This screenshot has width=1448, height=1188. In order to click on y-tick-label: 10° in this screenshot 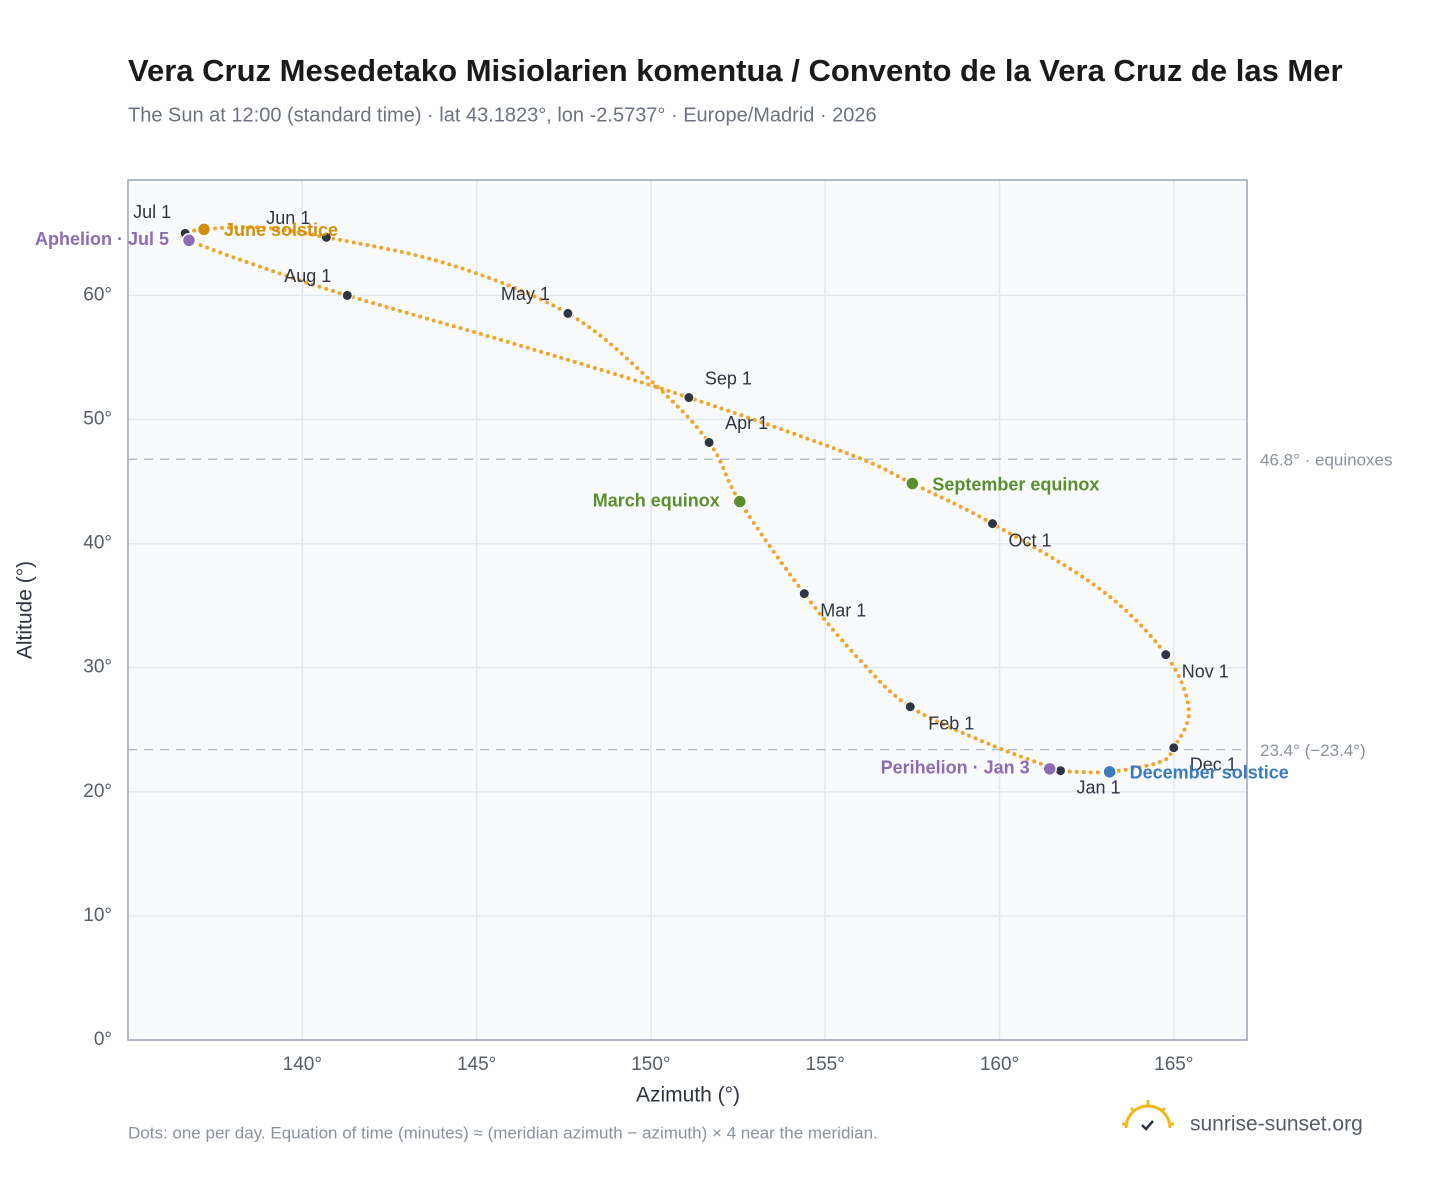, I will do `click(97, 915)`.